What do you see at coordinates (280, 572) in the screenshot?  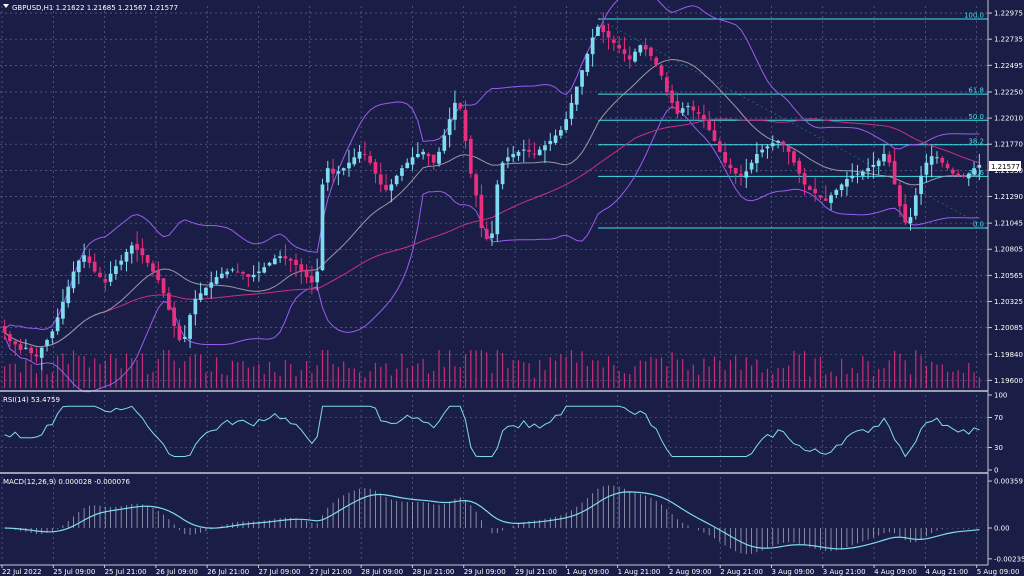 I see `time-tick-label: 27 Jul 09:00` at bounding box center [280, 572].